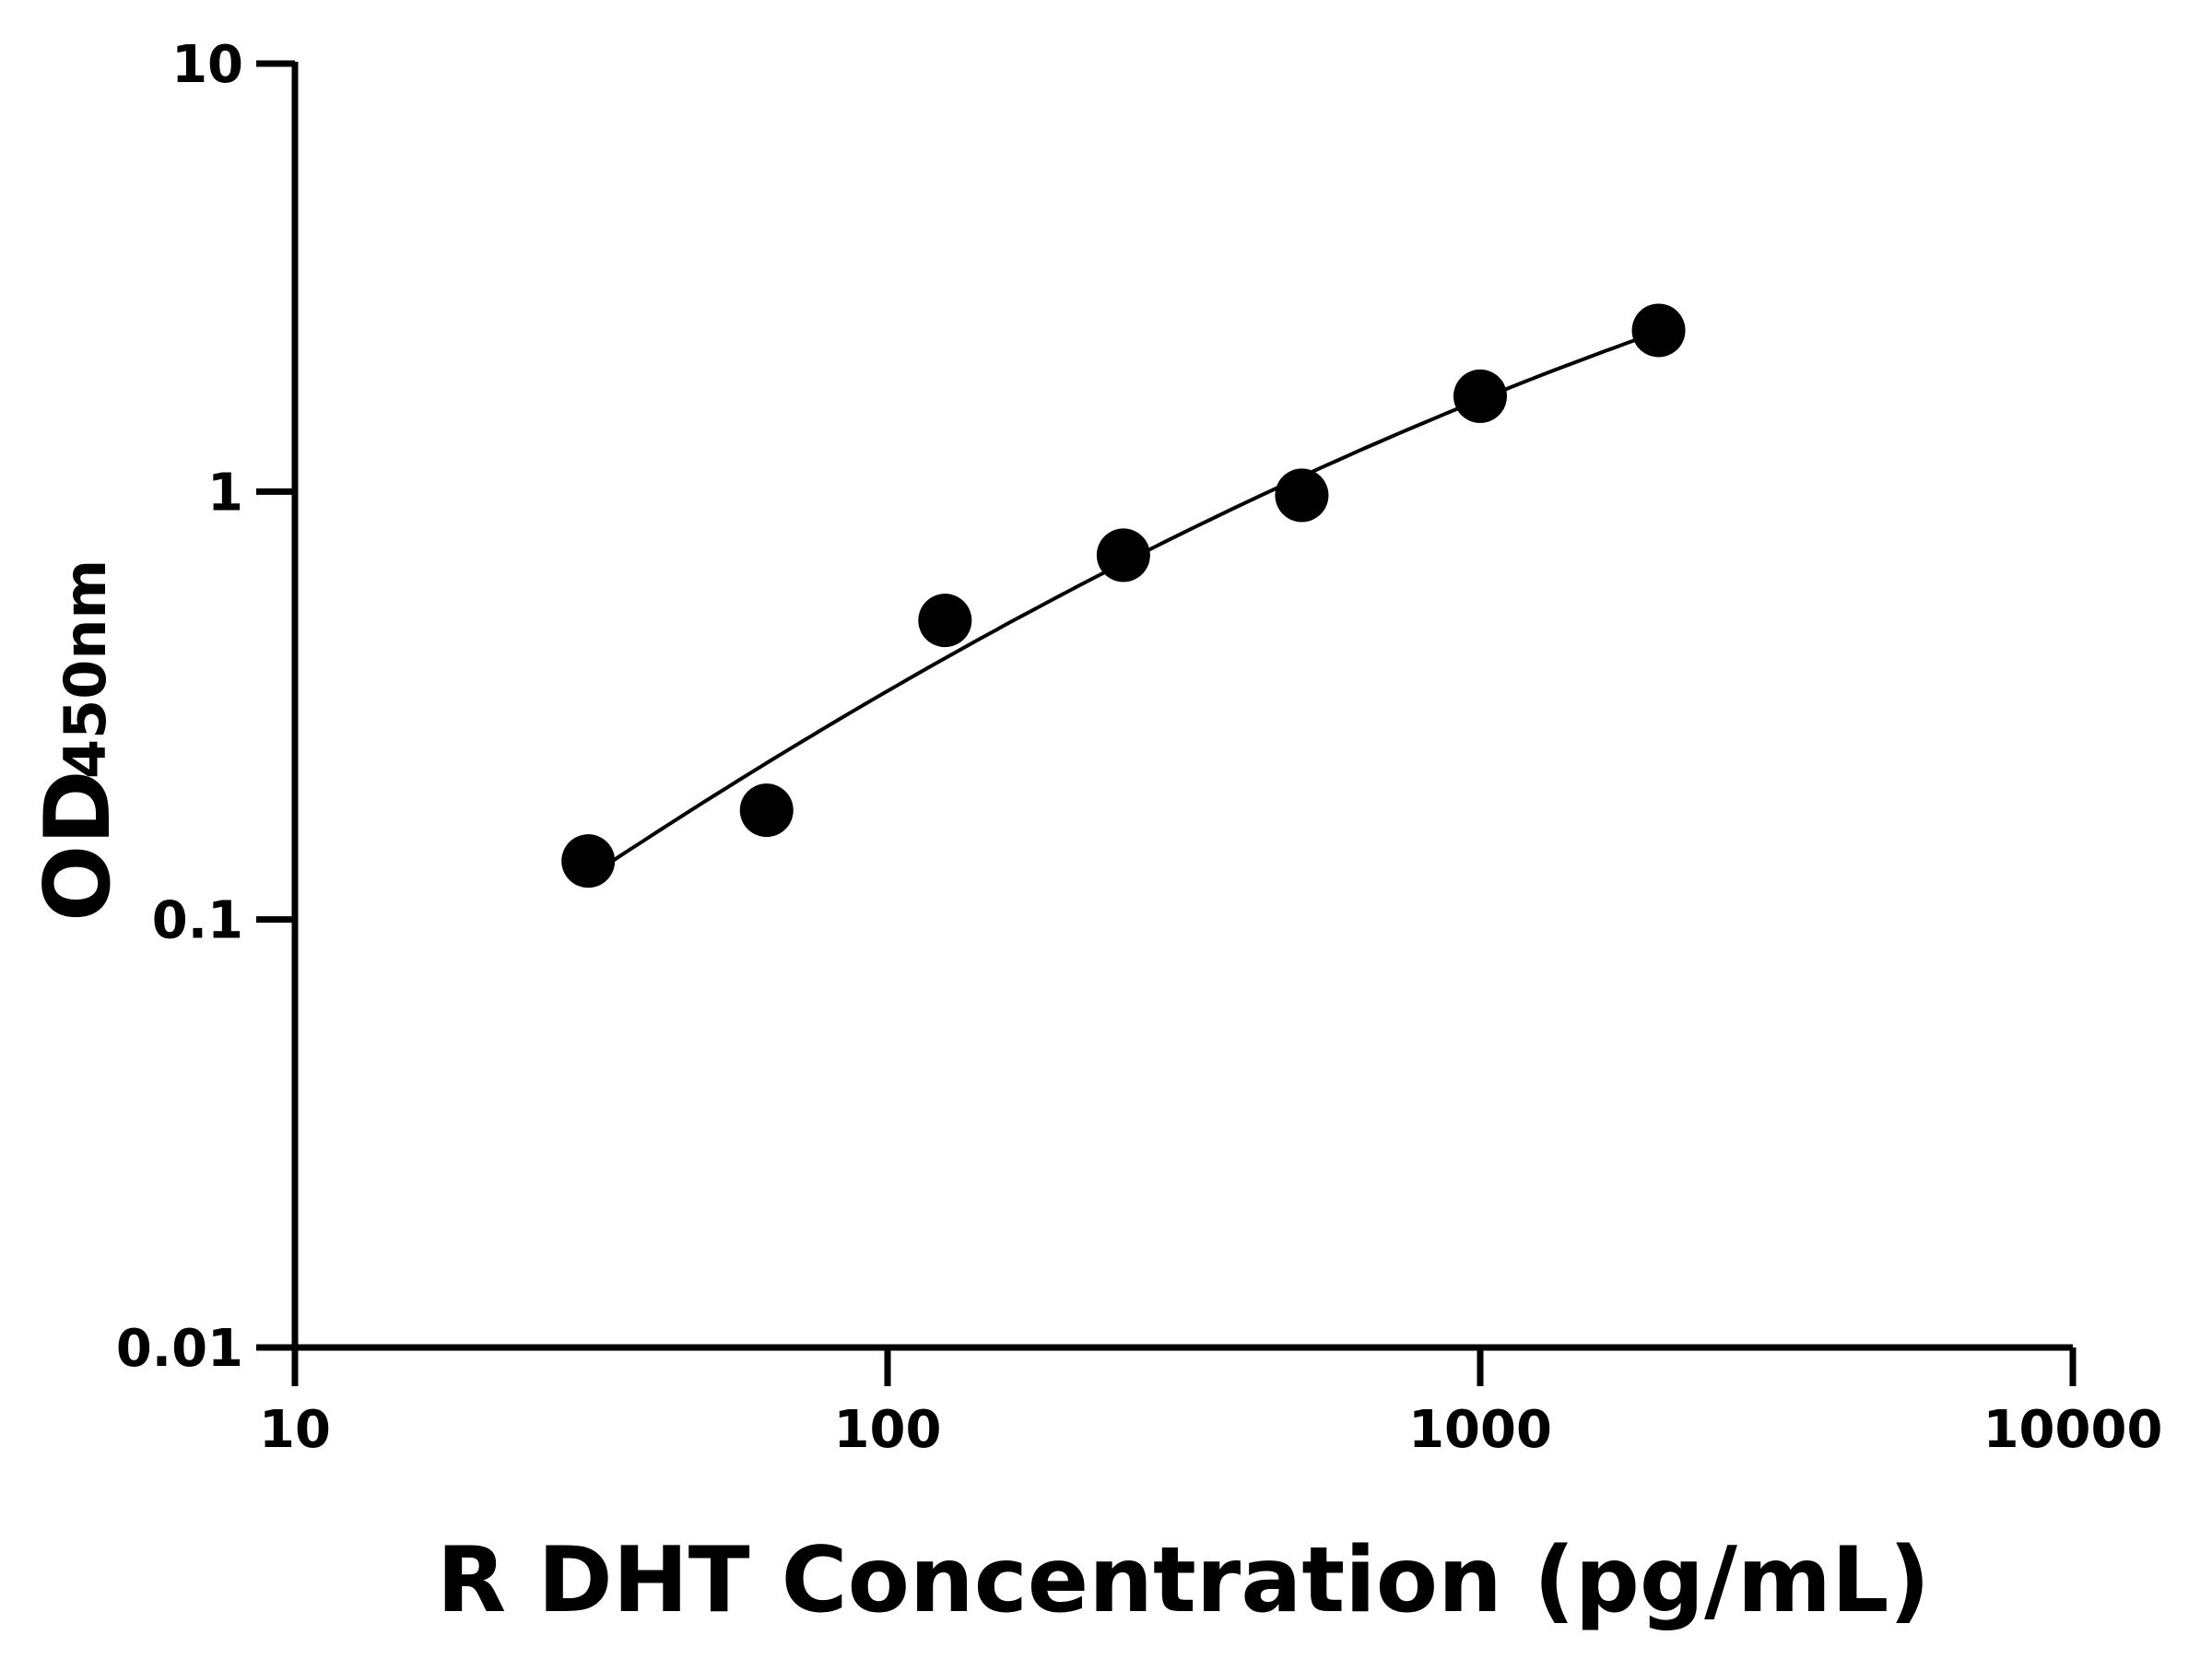  I want to click on x-axis-label: R DHT Concentration (pg/mL), so click(1183, 1580).